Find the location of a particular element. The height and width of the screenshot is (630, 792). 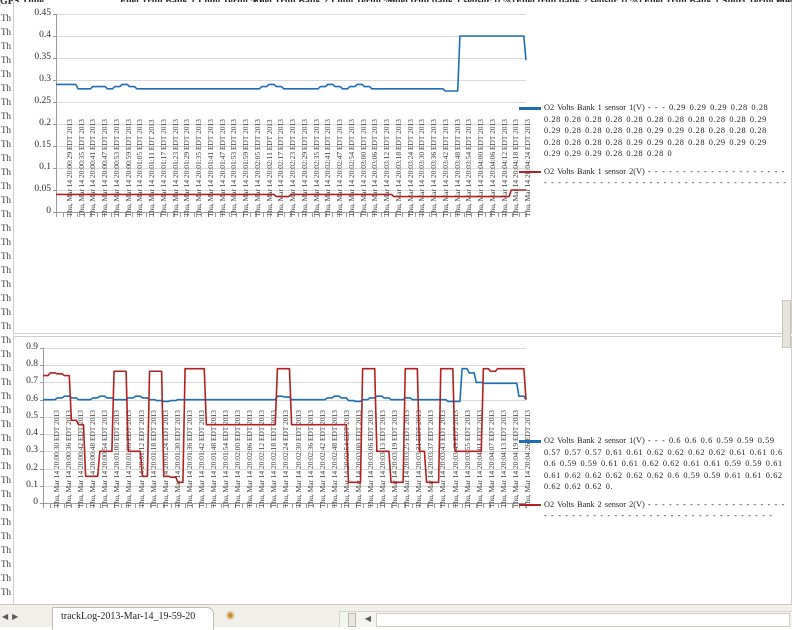

sheet-nav-buttons: ◀ ▶ is located at coordinates (25, 616).